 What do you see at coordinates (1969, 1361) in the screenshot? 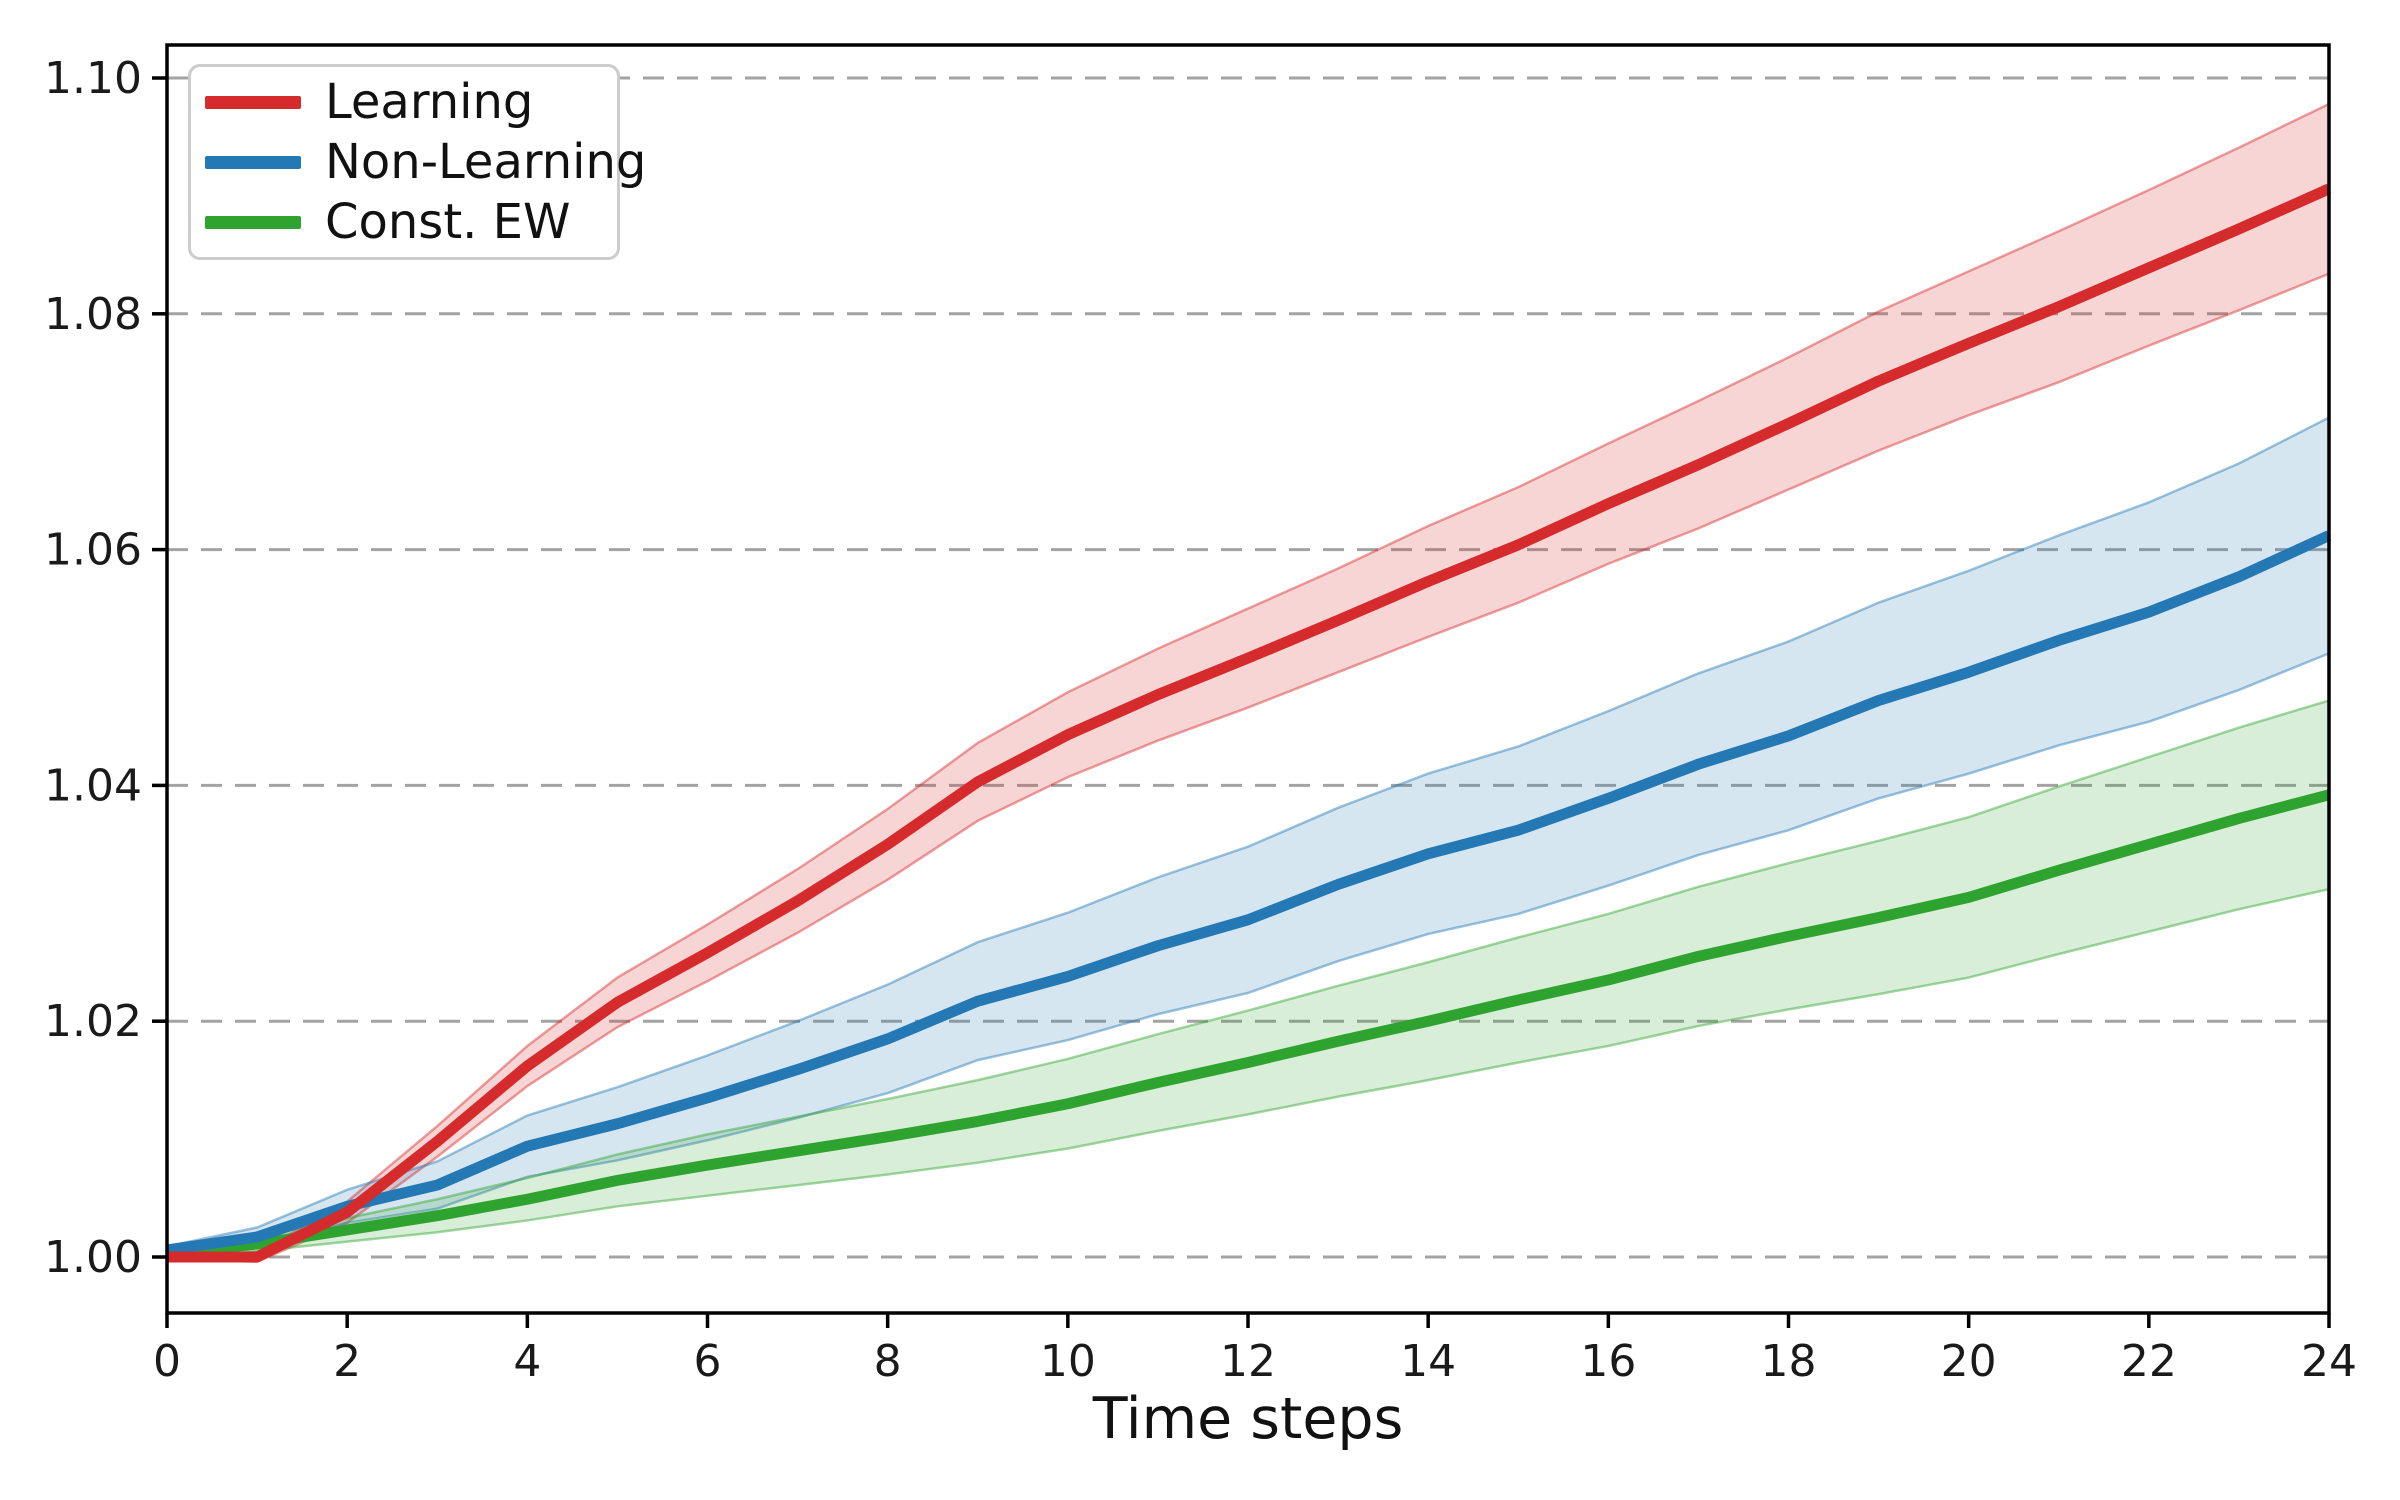
I see `x-tick-label: 20` at bounding box center [1969, 1361].